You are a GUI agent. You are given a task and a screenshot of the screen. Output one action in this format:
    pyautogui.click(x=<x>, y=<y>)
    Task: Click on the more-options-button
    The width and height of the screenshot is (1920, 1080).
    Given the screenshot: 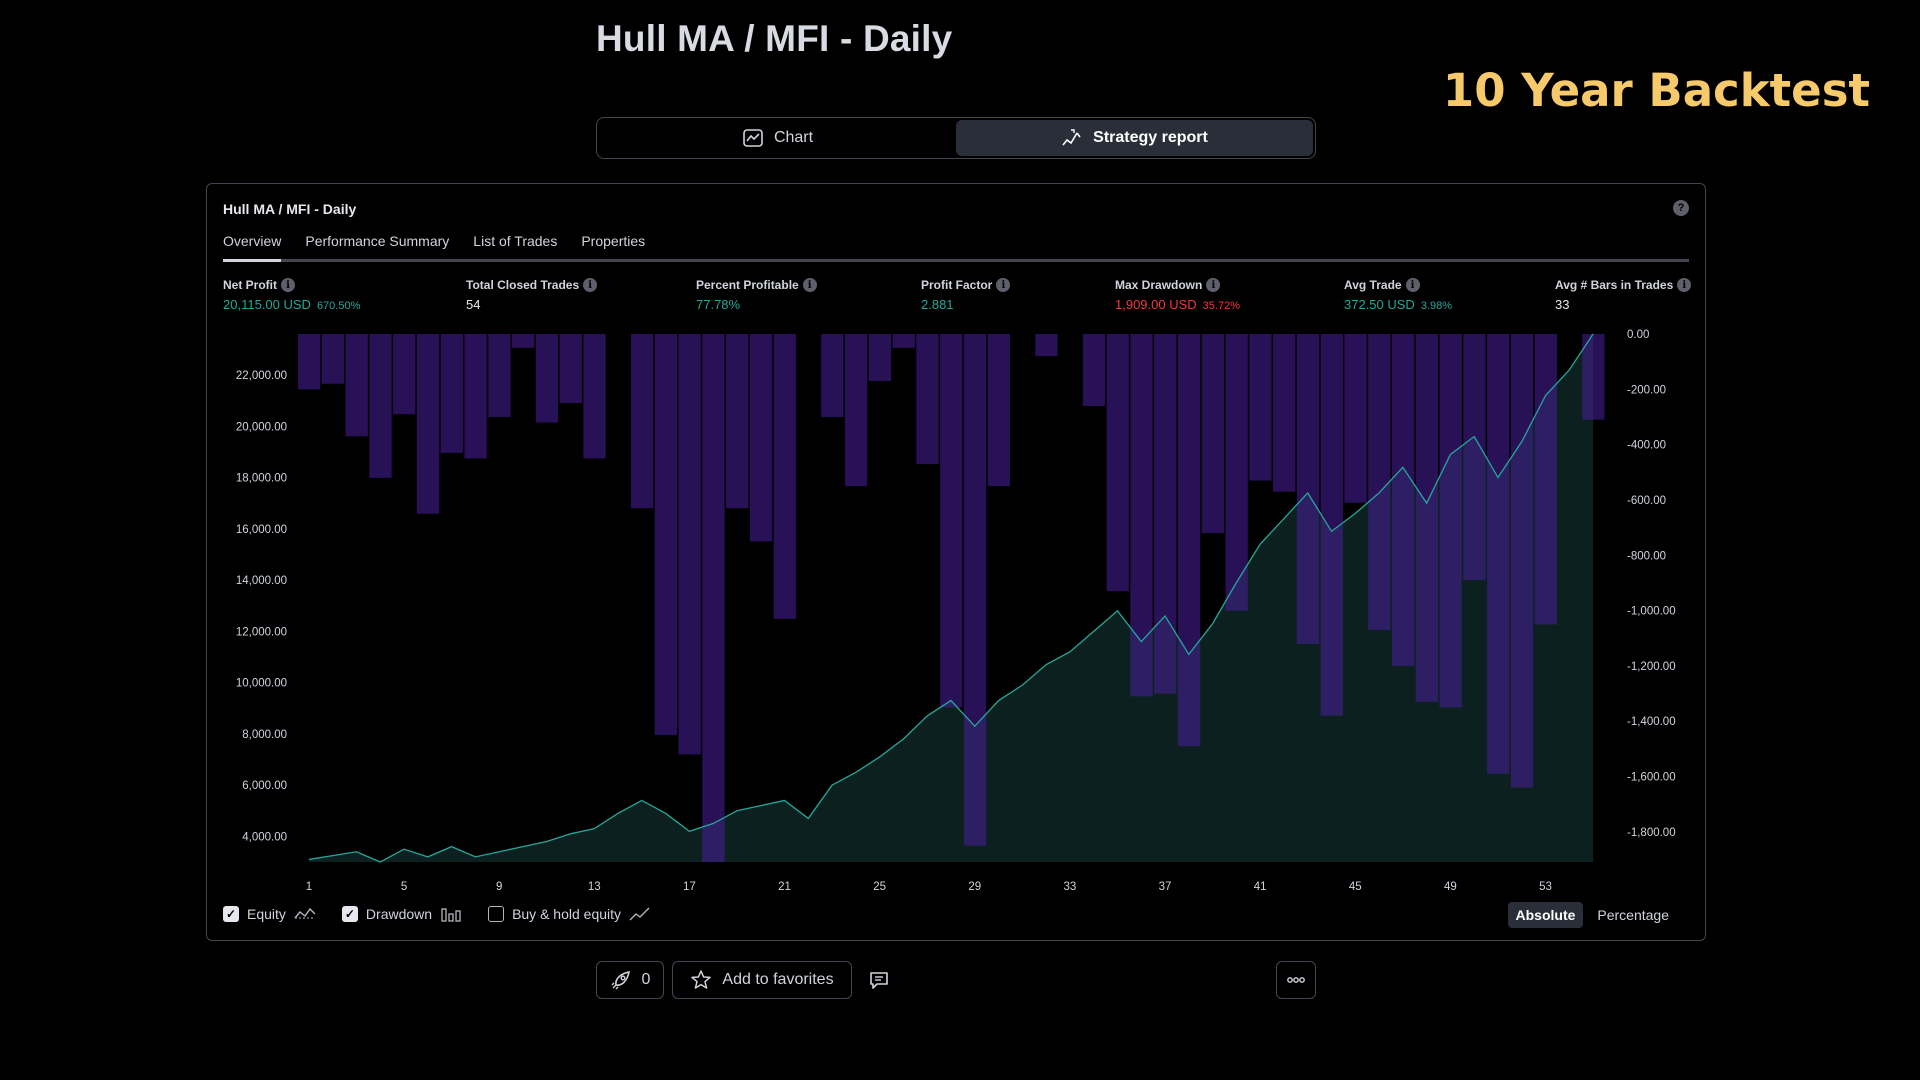 What is the action you would take?
    pyautogui.click(x=1296, y=980)
    